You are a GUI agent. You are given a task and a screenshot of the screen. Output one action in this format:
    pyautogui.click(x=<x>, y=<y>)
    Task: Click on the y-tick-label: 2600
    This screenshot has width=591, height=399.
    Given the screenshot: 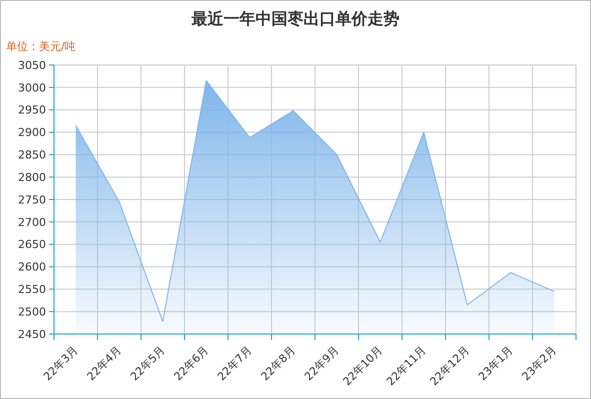 What is the action you would take?
    pyautogui.click(x=32, y=267)
    